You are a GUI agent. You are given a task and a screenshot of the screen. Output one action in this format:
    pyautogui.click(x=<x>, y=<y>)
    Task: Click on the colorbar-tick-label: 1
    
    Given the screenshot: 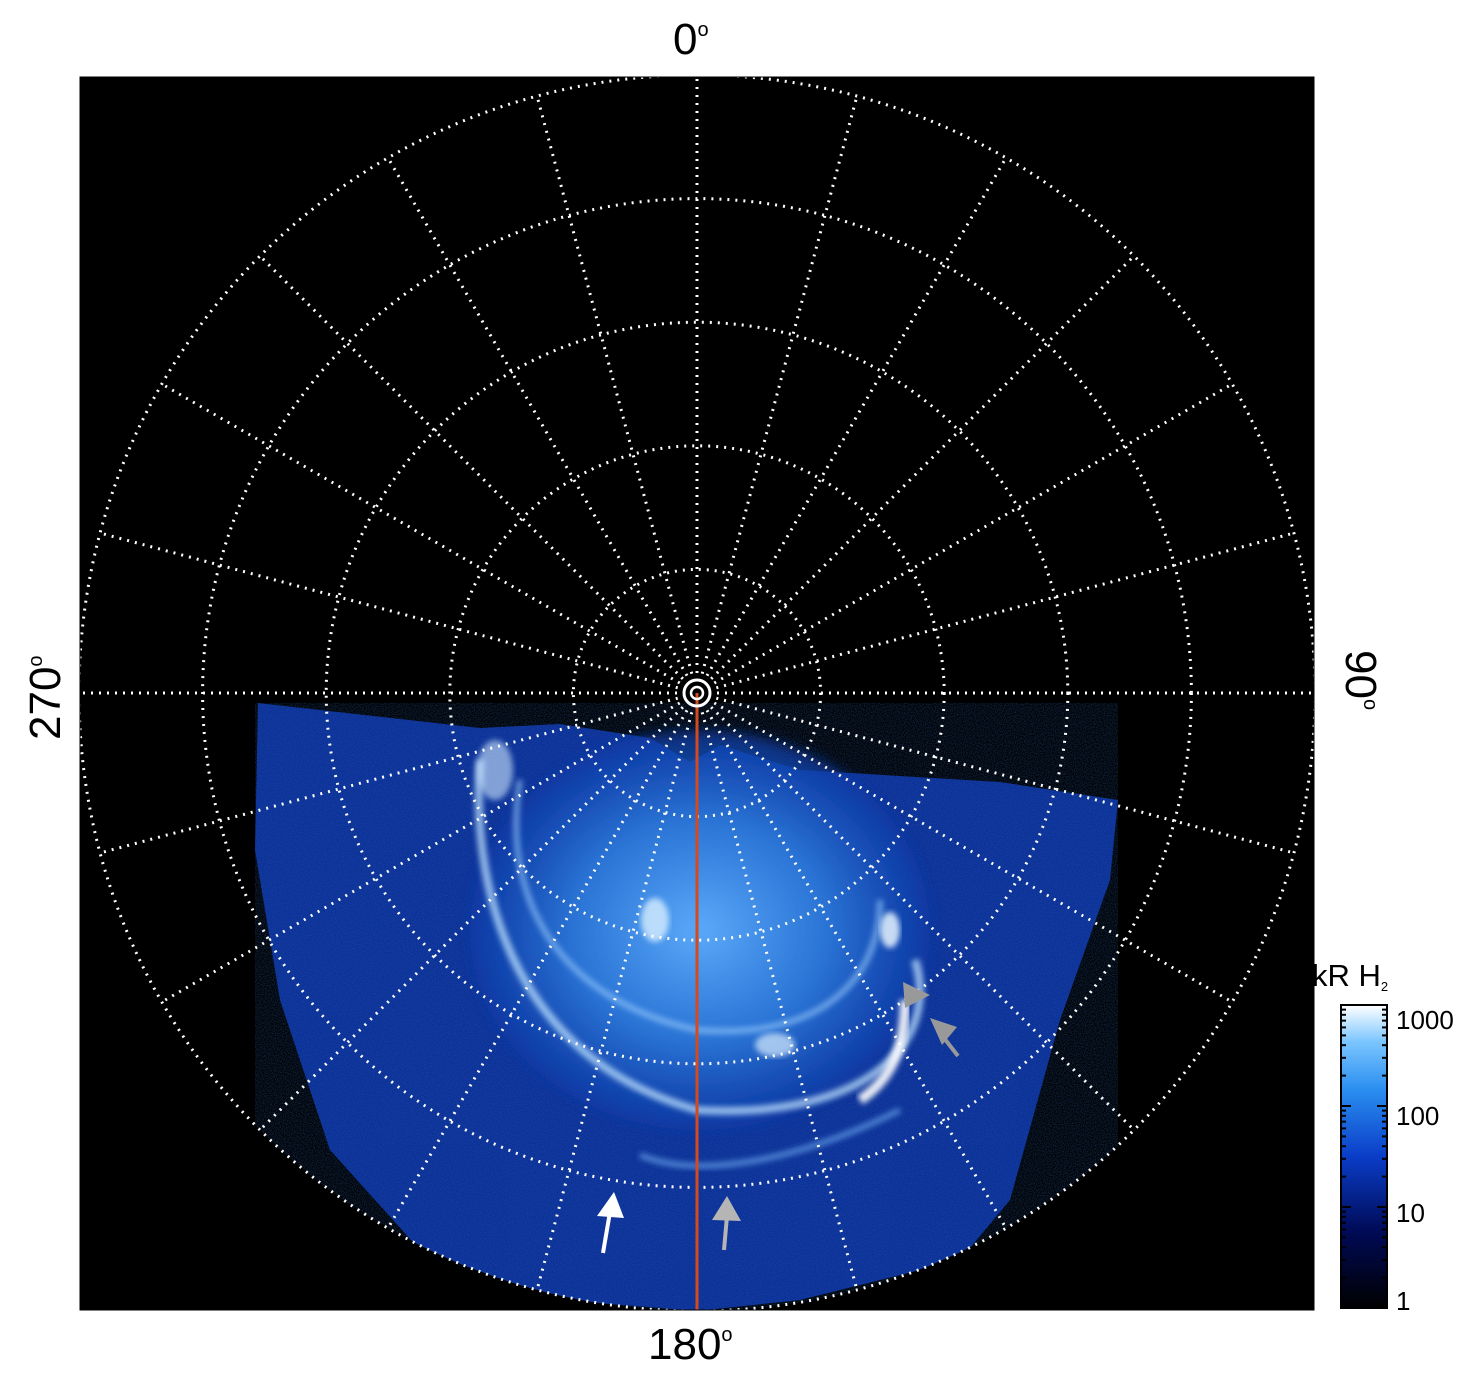 What is the action you would take?
    pyautogui.click(x=1403, y=1301)
    